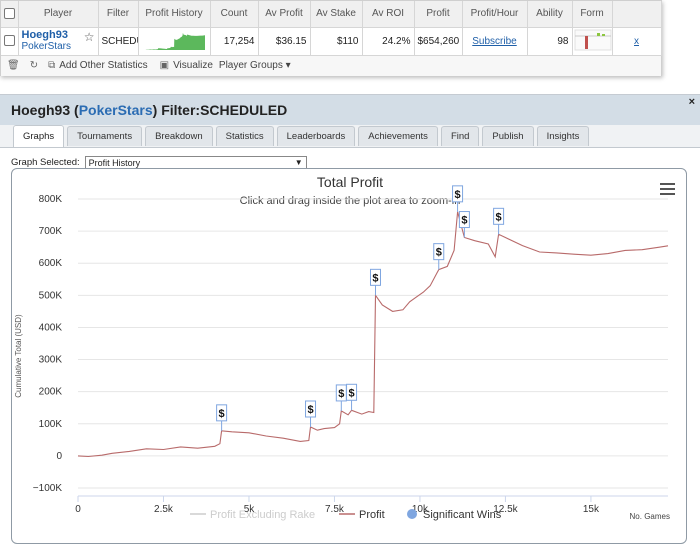 This screenshot has width=700, height=550. Describe the element at coordinates (41, 110) in the screenshot. I see `panel-title-player: Hoegh93` at that location.